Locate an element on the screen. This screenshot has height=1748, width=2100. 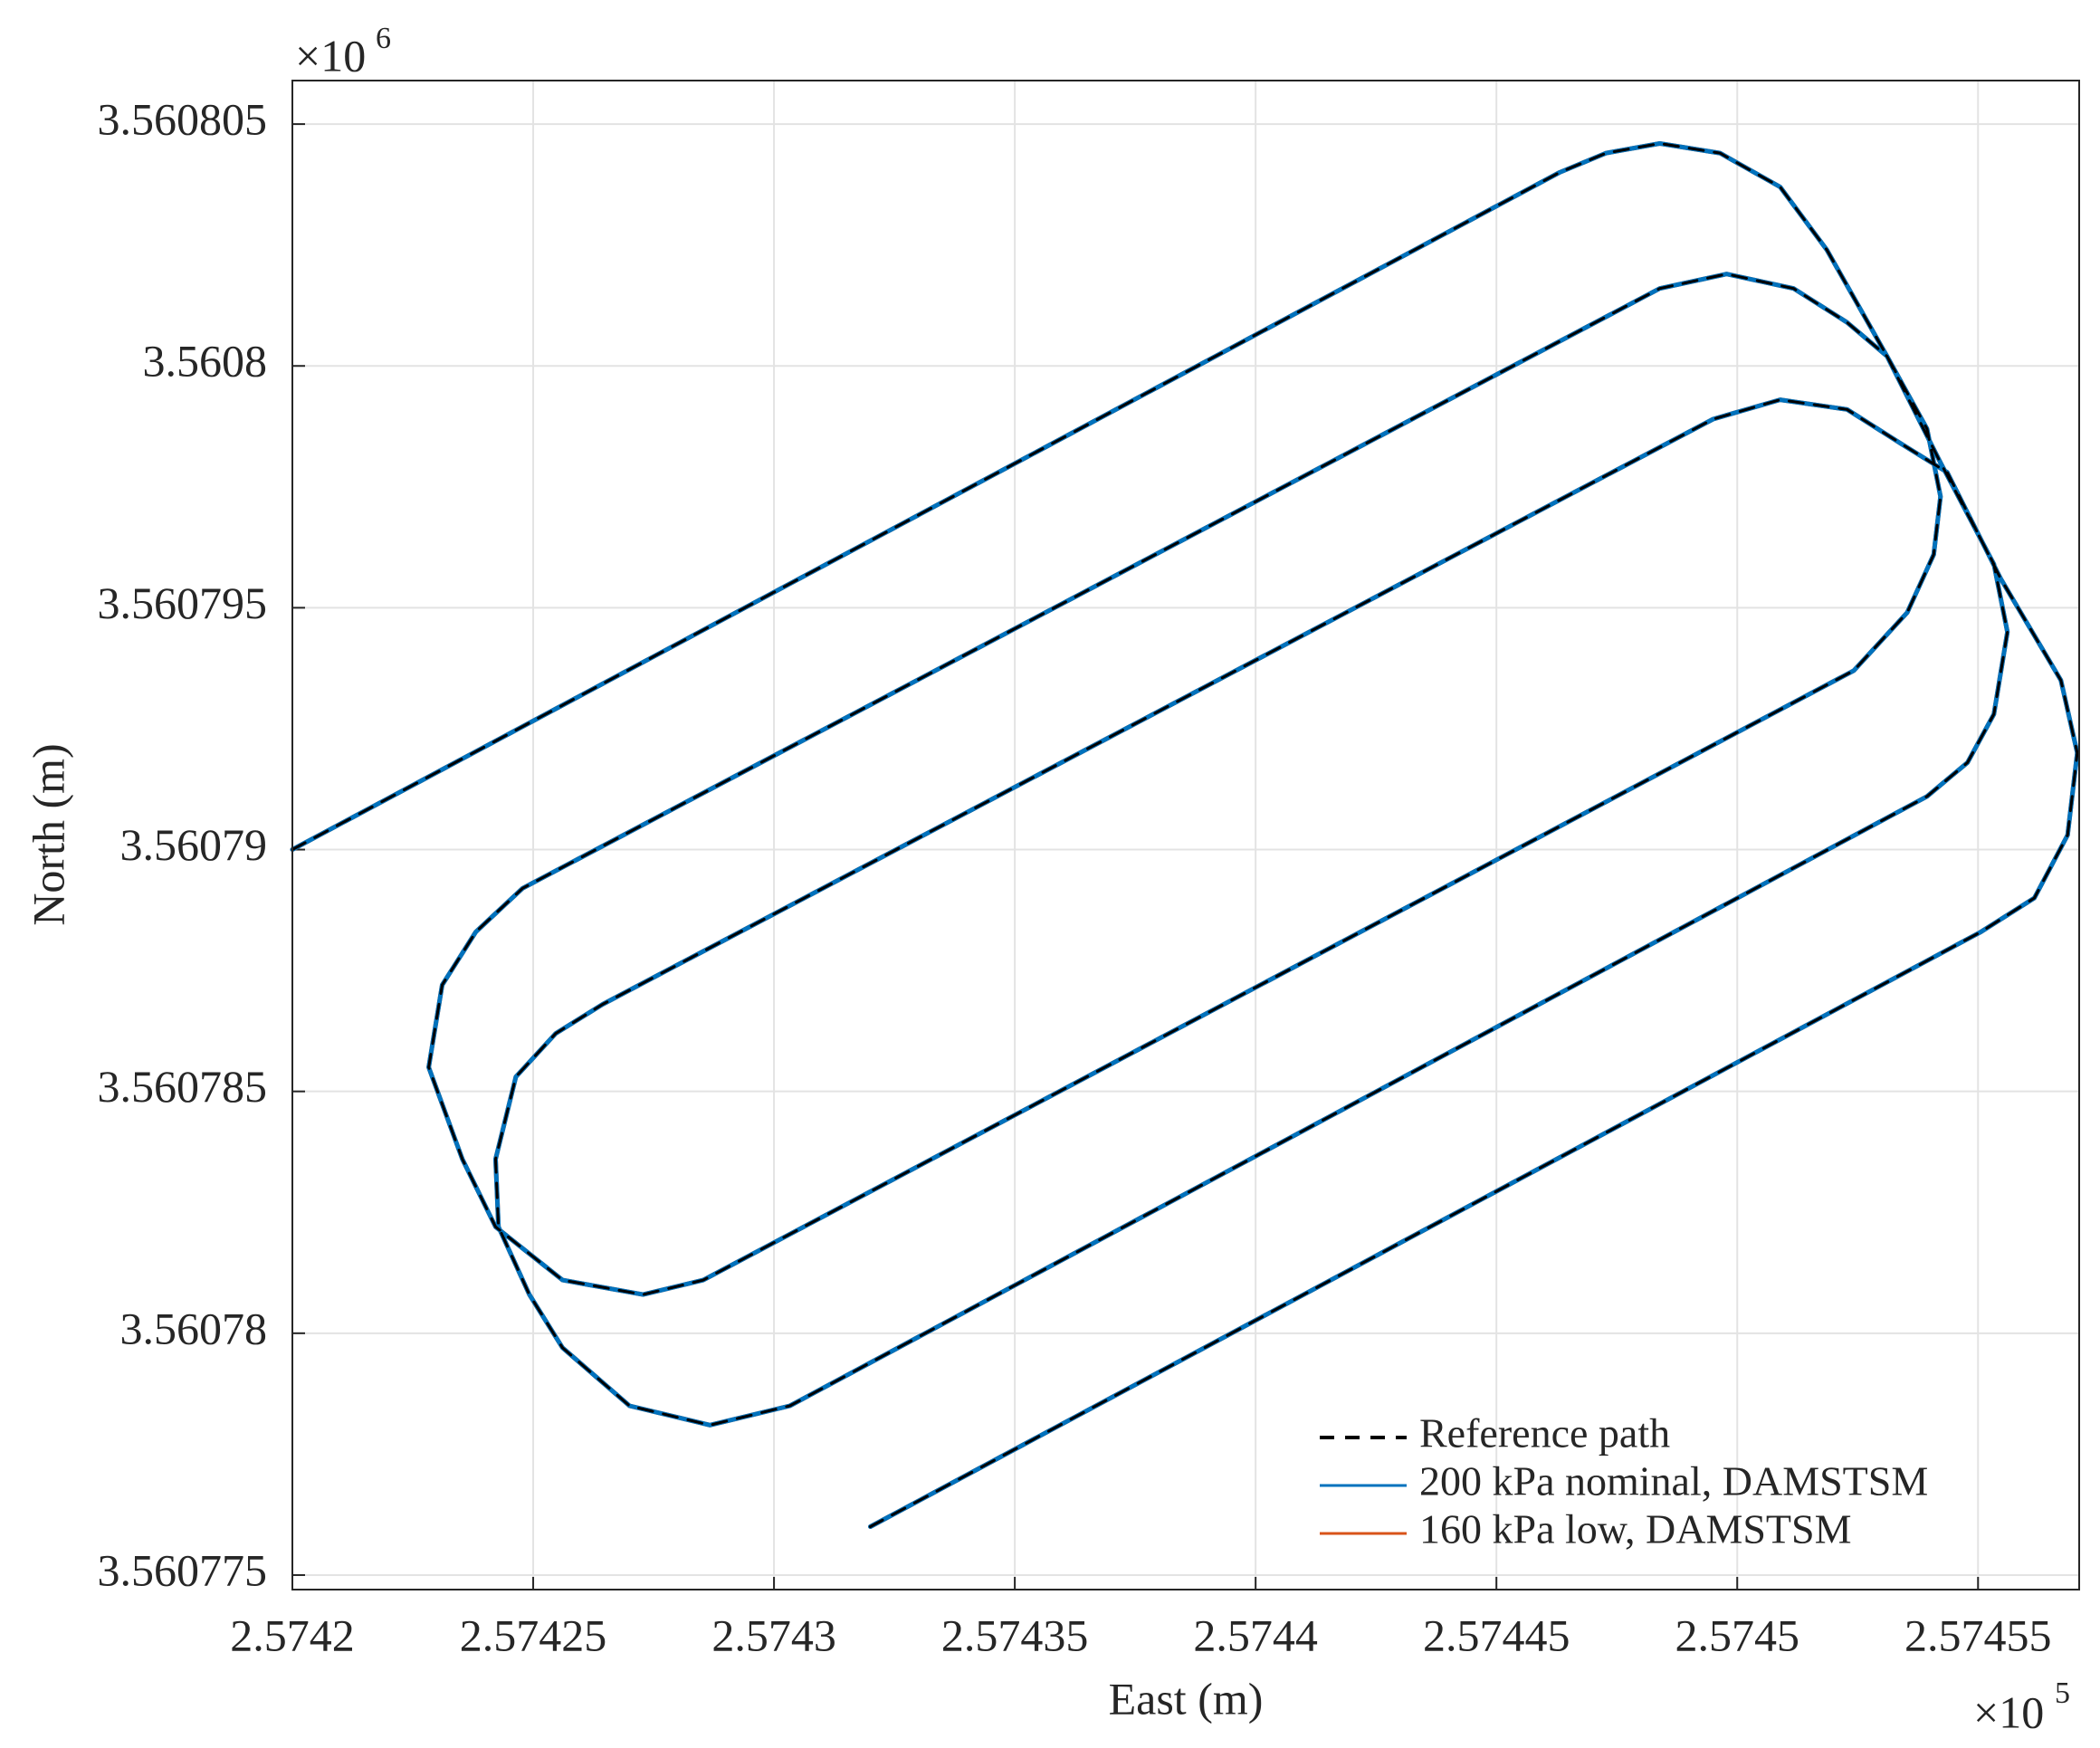
x-tick-label: 2.57455 is located at coordinates (1978, 1635).